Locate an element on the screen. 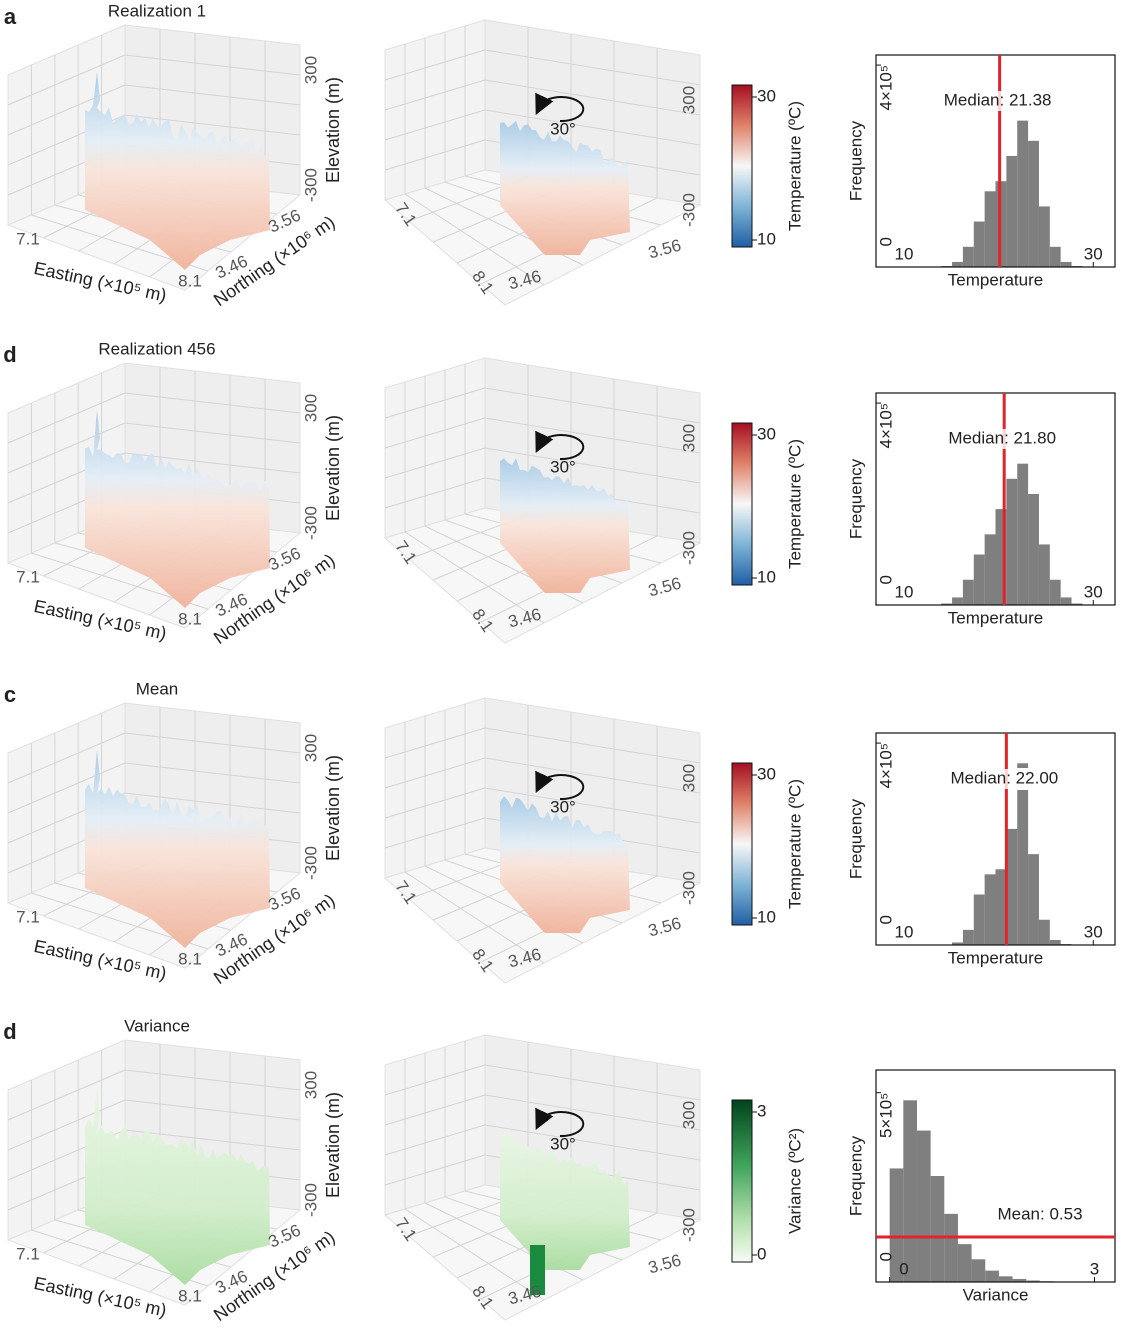 This screenshot has height=1343, width=1126. annotation: Median: 22.00 is located at coordinates (1004, 777).